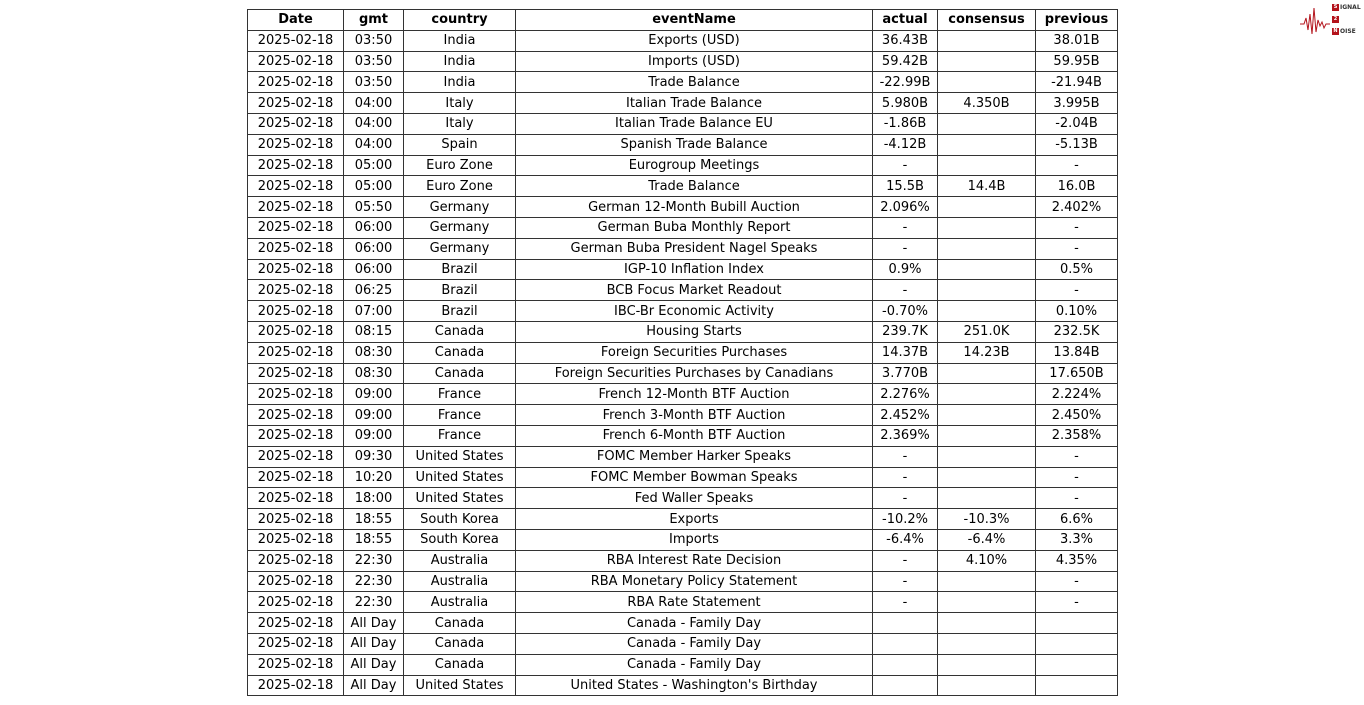  I want to click on cell-event-name: German Buba Monthly Report, so click(694, 227).